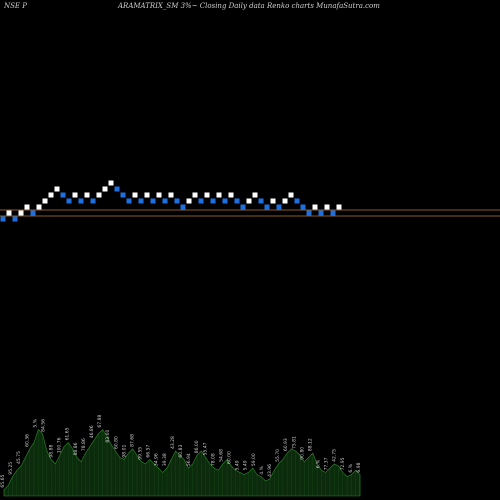  What do you see at coordinates (197, 446) in the screenshot?
I see `volume-label: 86.00` at bounding box center [197, 446].